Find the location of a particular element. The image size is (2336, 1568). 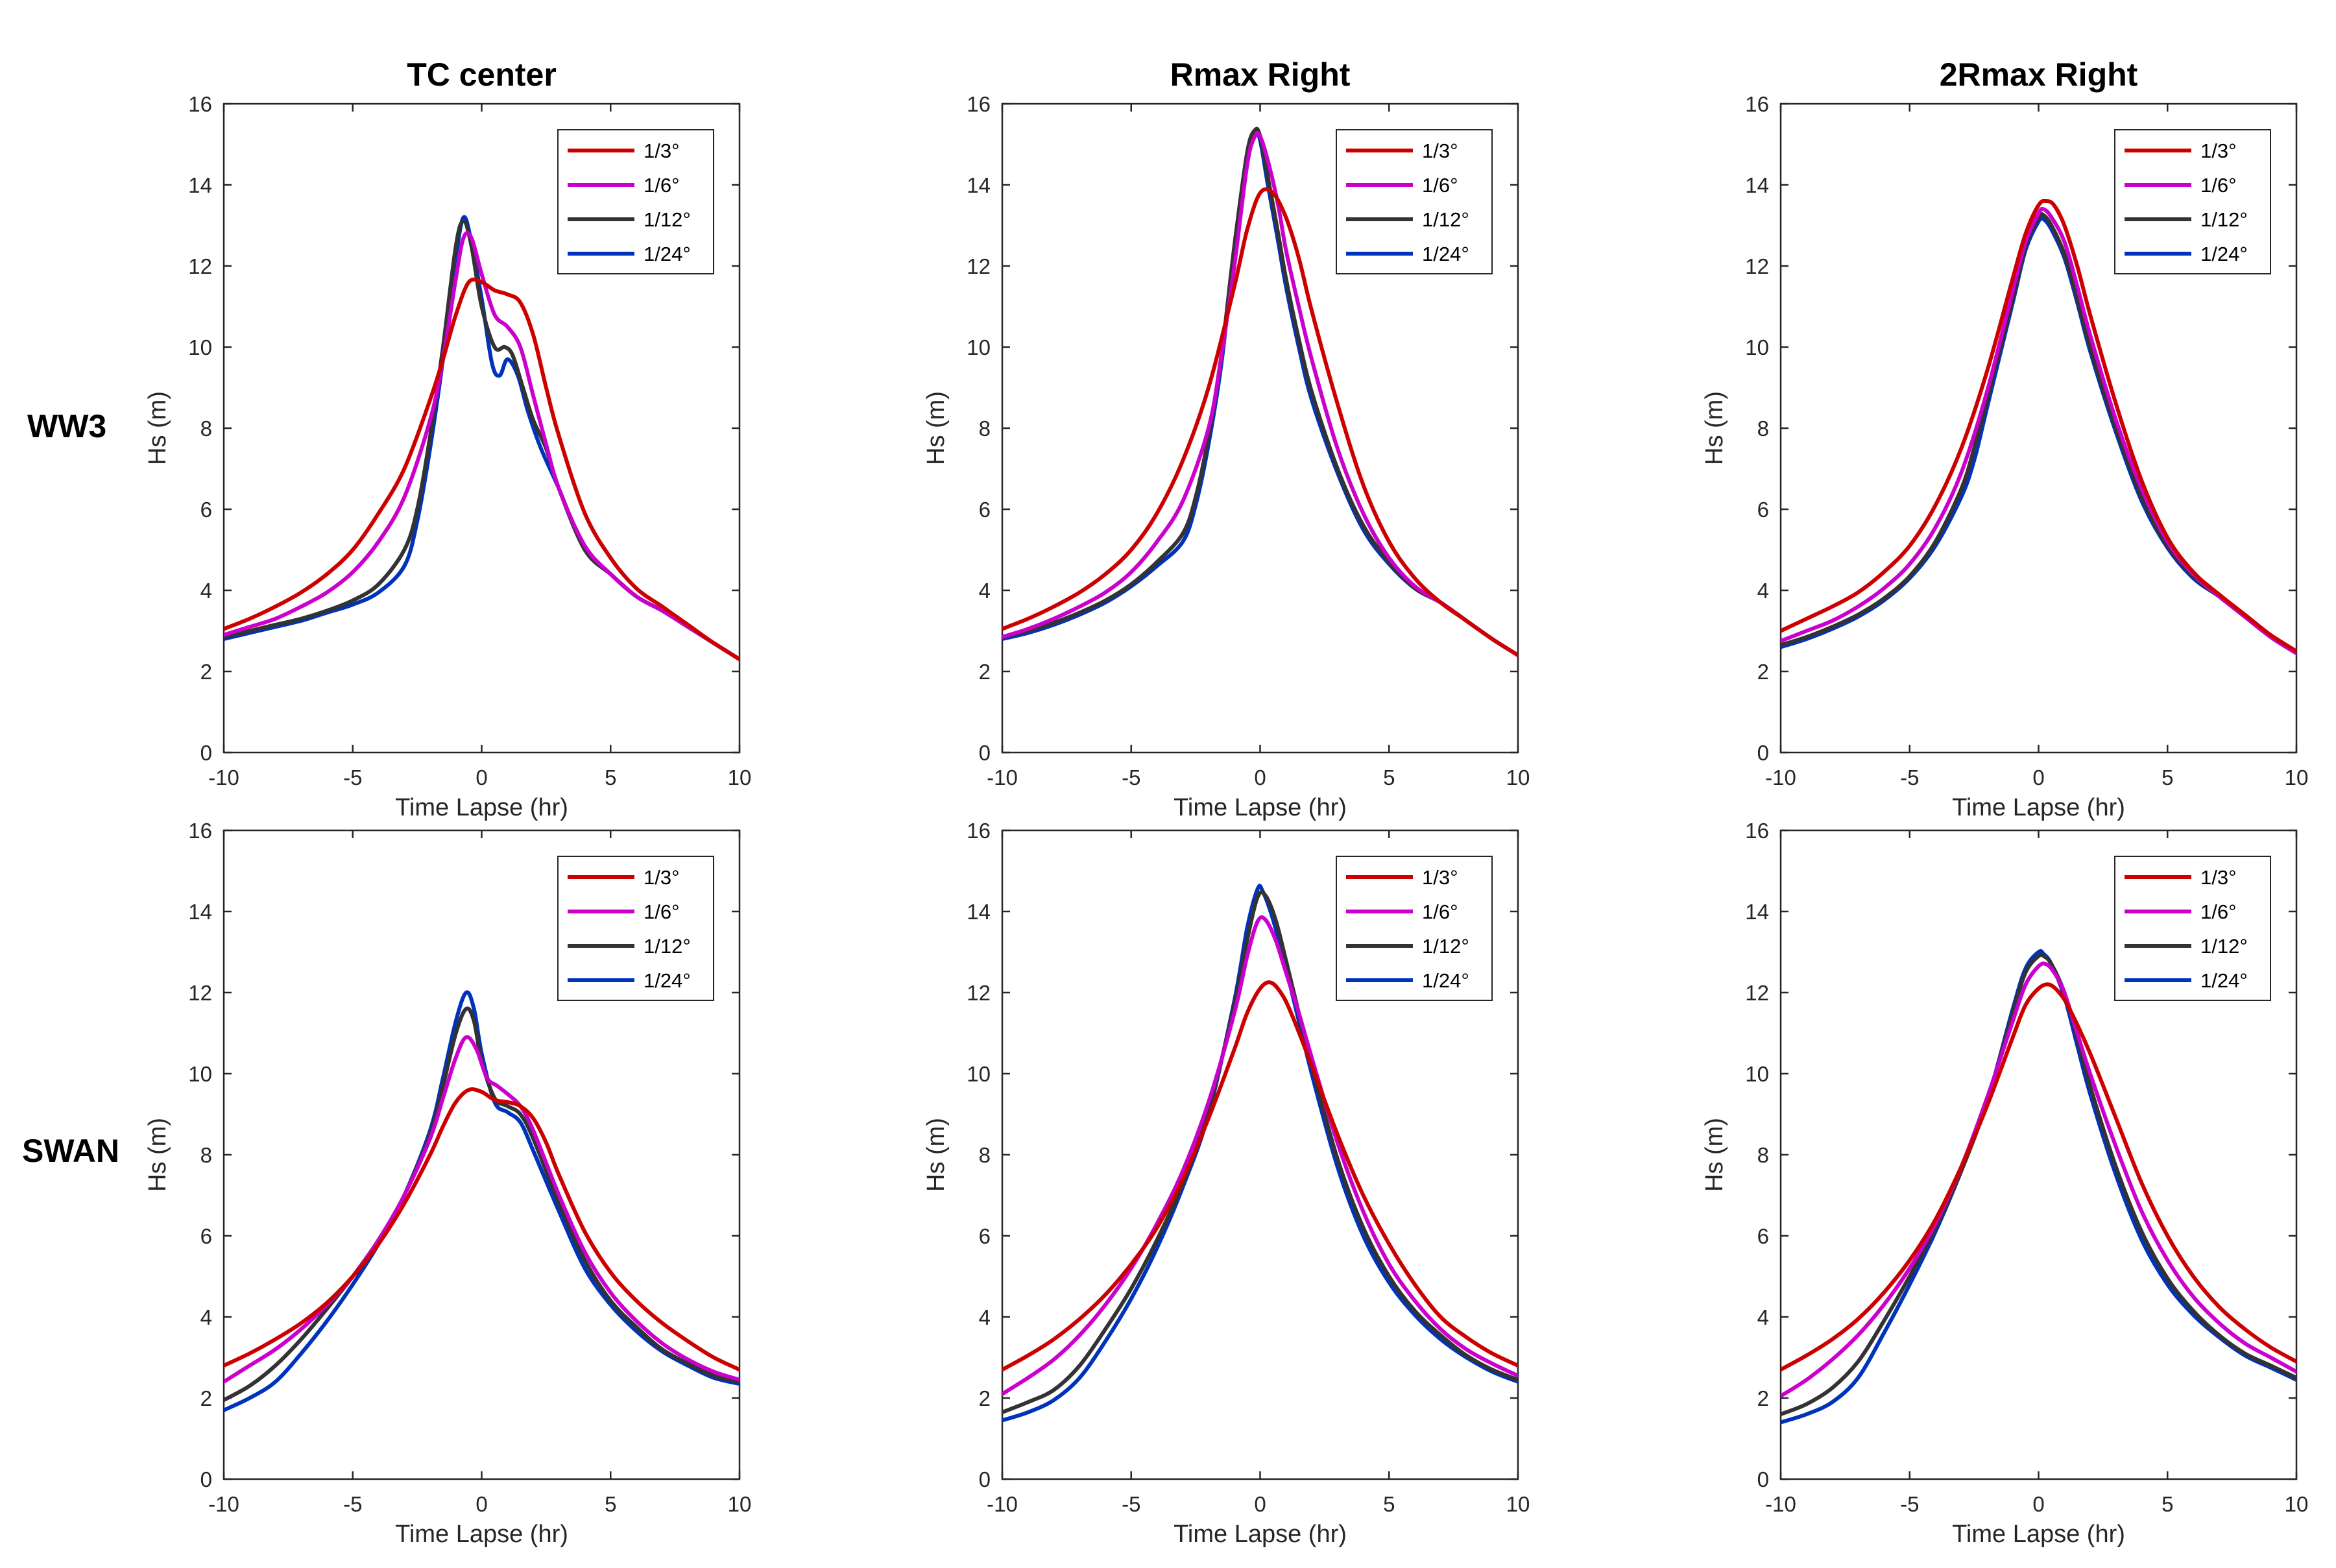

chart-title: Rmax Right is located at coordinates (1260, 74).